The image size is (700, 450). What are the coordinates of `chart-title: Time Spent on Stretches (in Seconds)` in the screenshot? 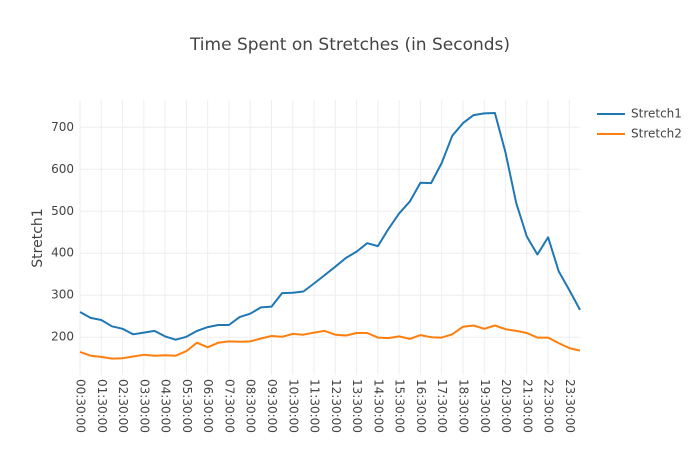 It's located at (349, 45).